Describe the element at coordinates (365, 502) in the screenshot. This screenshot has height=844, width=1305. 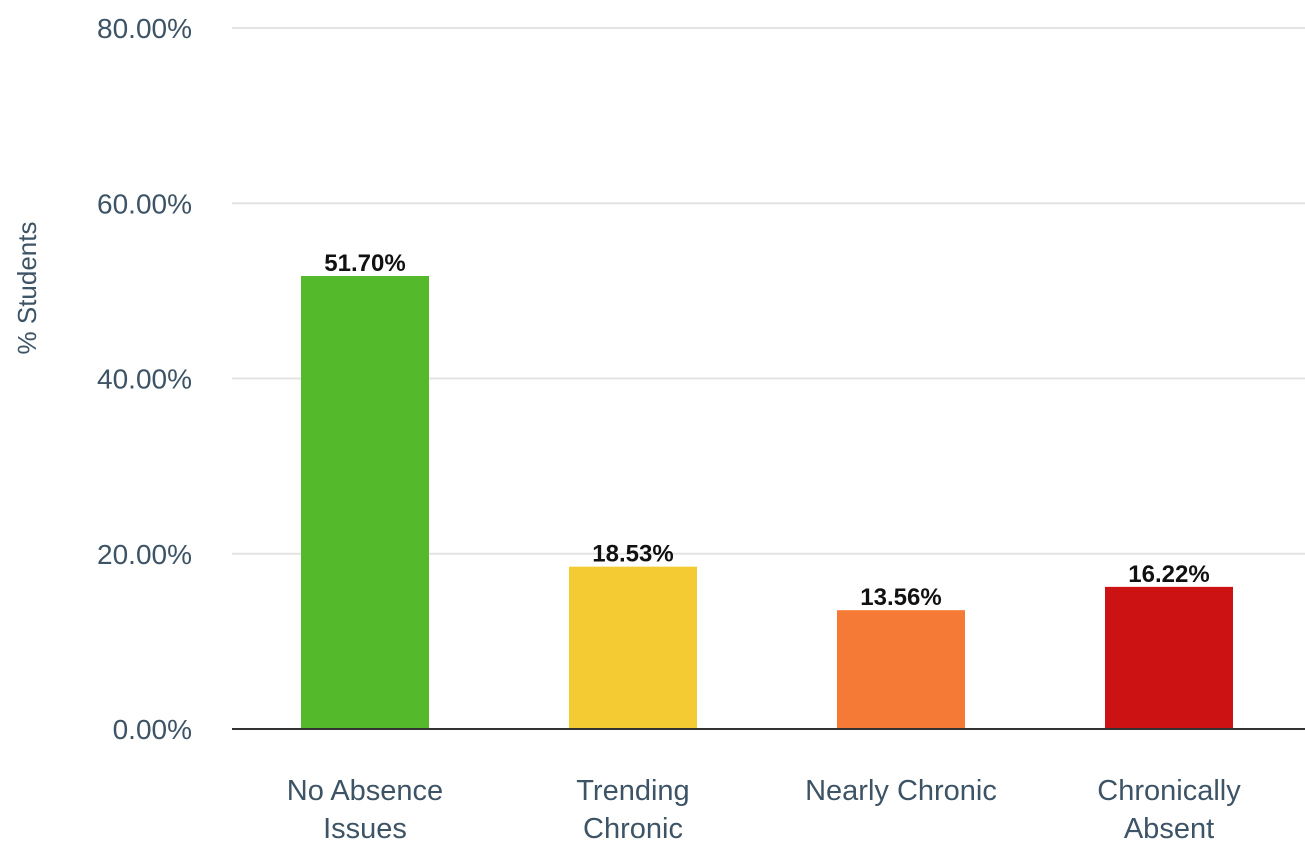
I see `bar-no-absence-issues` at that location.